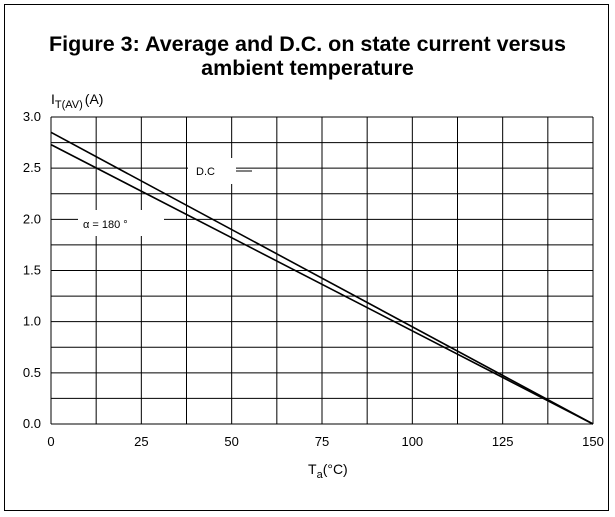  Describe the element at coordinates (32, 270) in the screenshot. I see `y-tick-label: 1.5` at that location.